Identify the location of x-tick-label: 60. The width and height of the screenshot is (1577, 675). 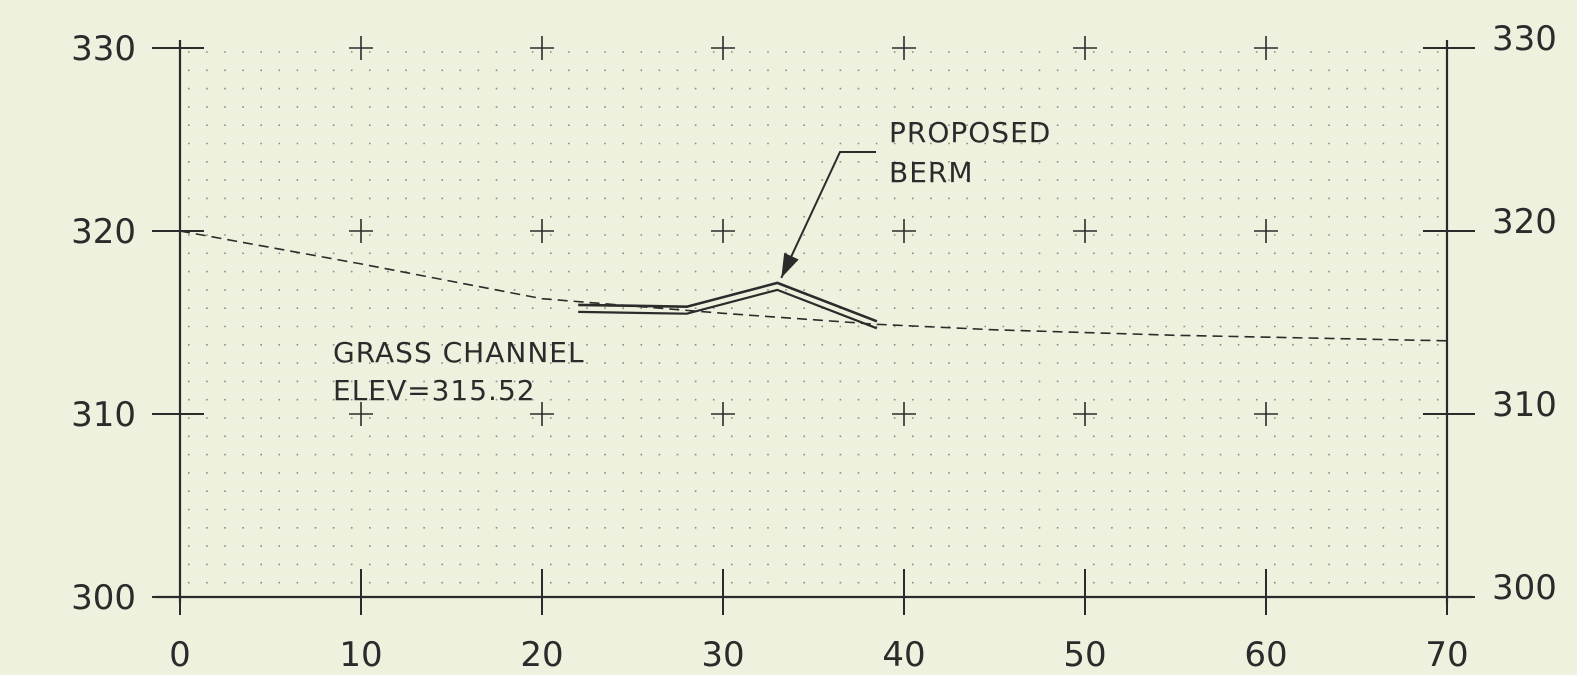
(1265, 655).